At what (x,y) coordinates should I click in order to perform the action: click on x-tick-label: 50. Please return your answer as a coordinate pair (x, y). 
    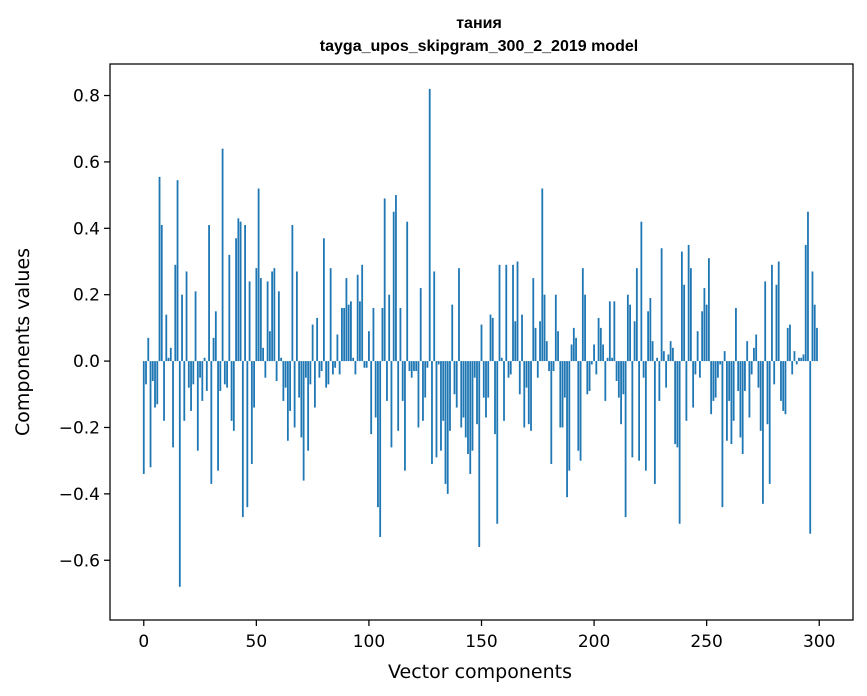
    Looking at the image, I should click on (257, 642).